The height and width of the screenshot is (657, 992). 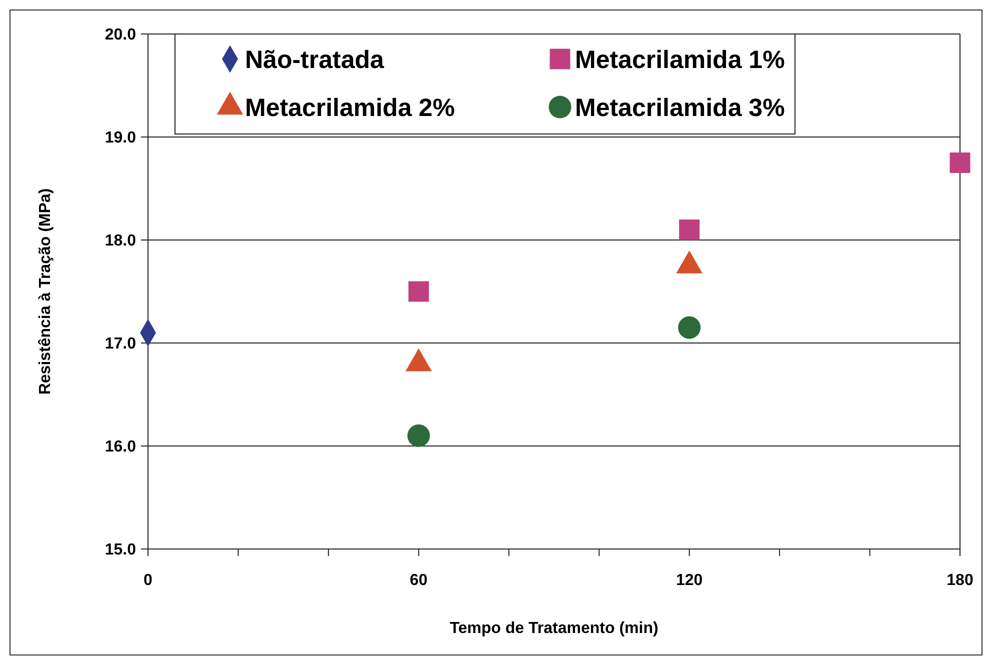 I want to click on x-tick-label: 60, so click(x=419, y=580).